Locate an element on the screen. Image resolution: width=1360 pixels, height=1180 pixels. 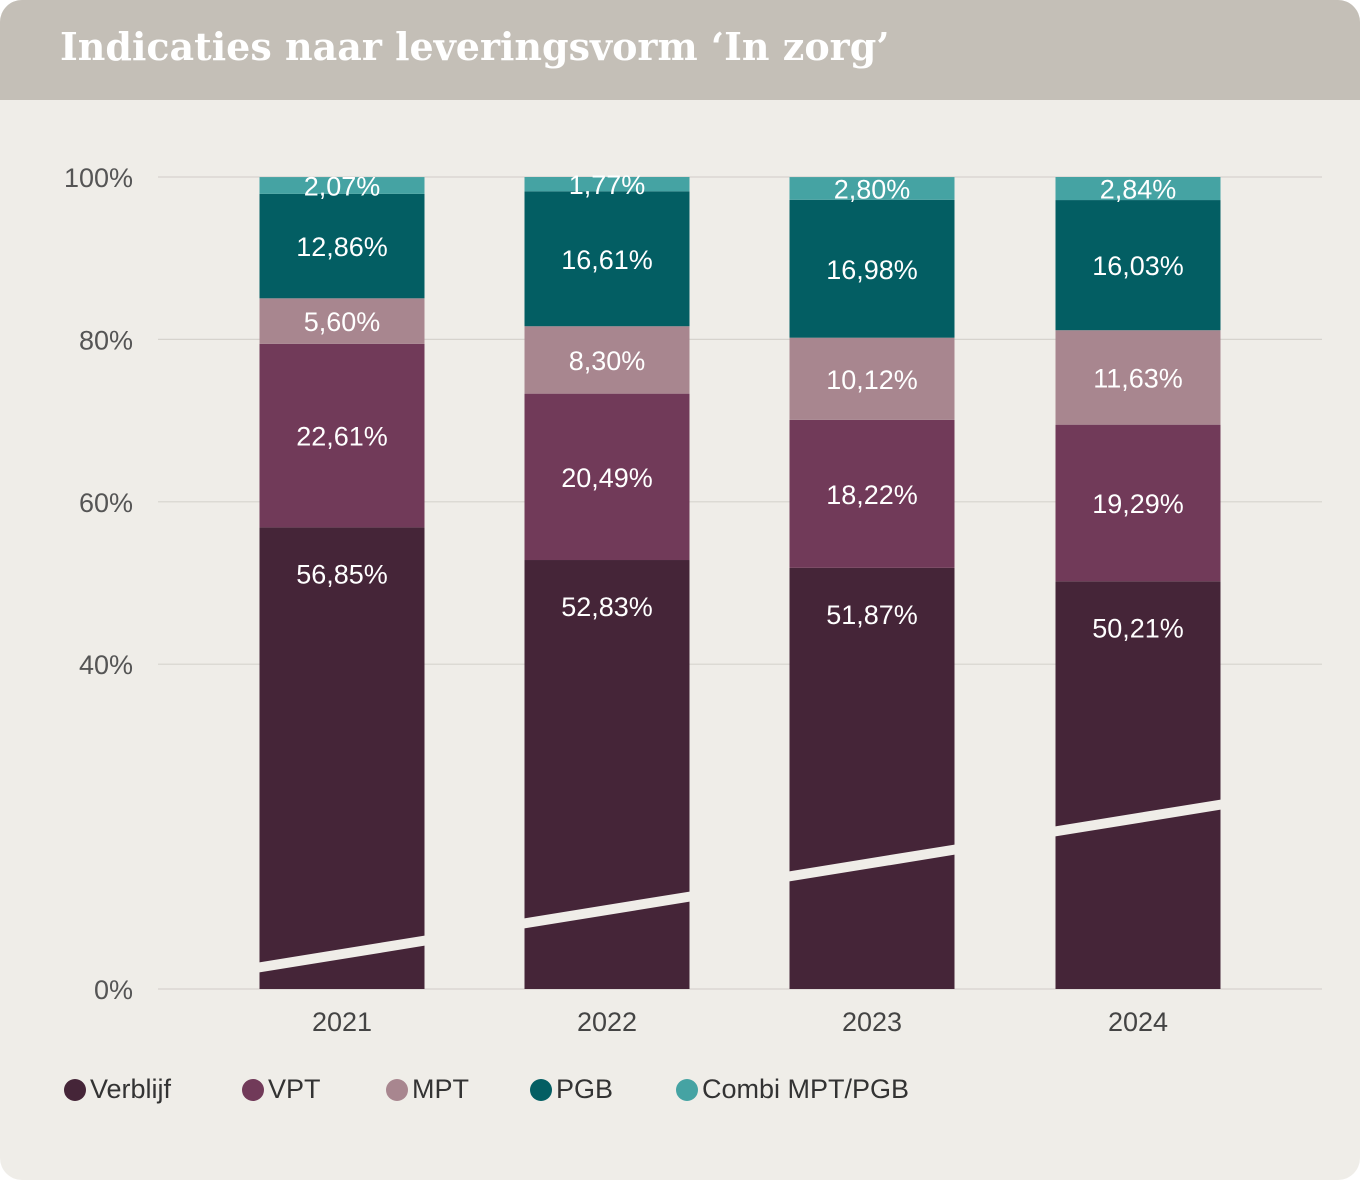
data-label: 1,77% is located at coordinates (607, 185).